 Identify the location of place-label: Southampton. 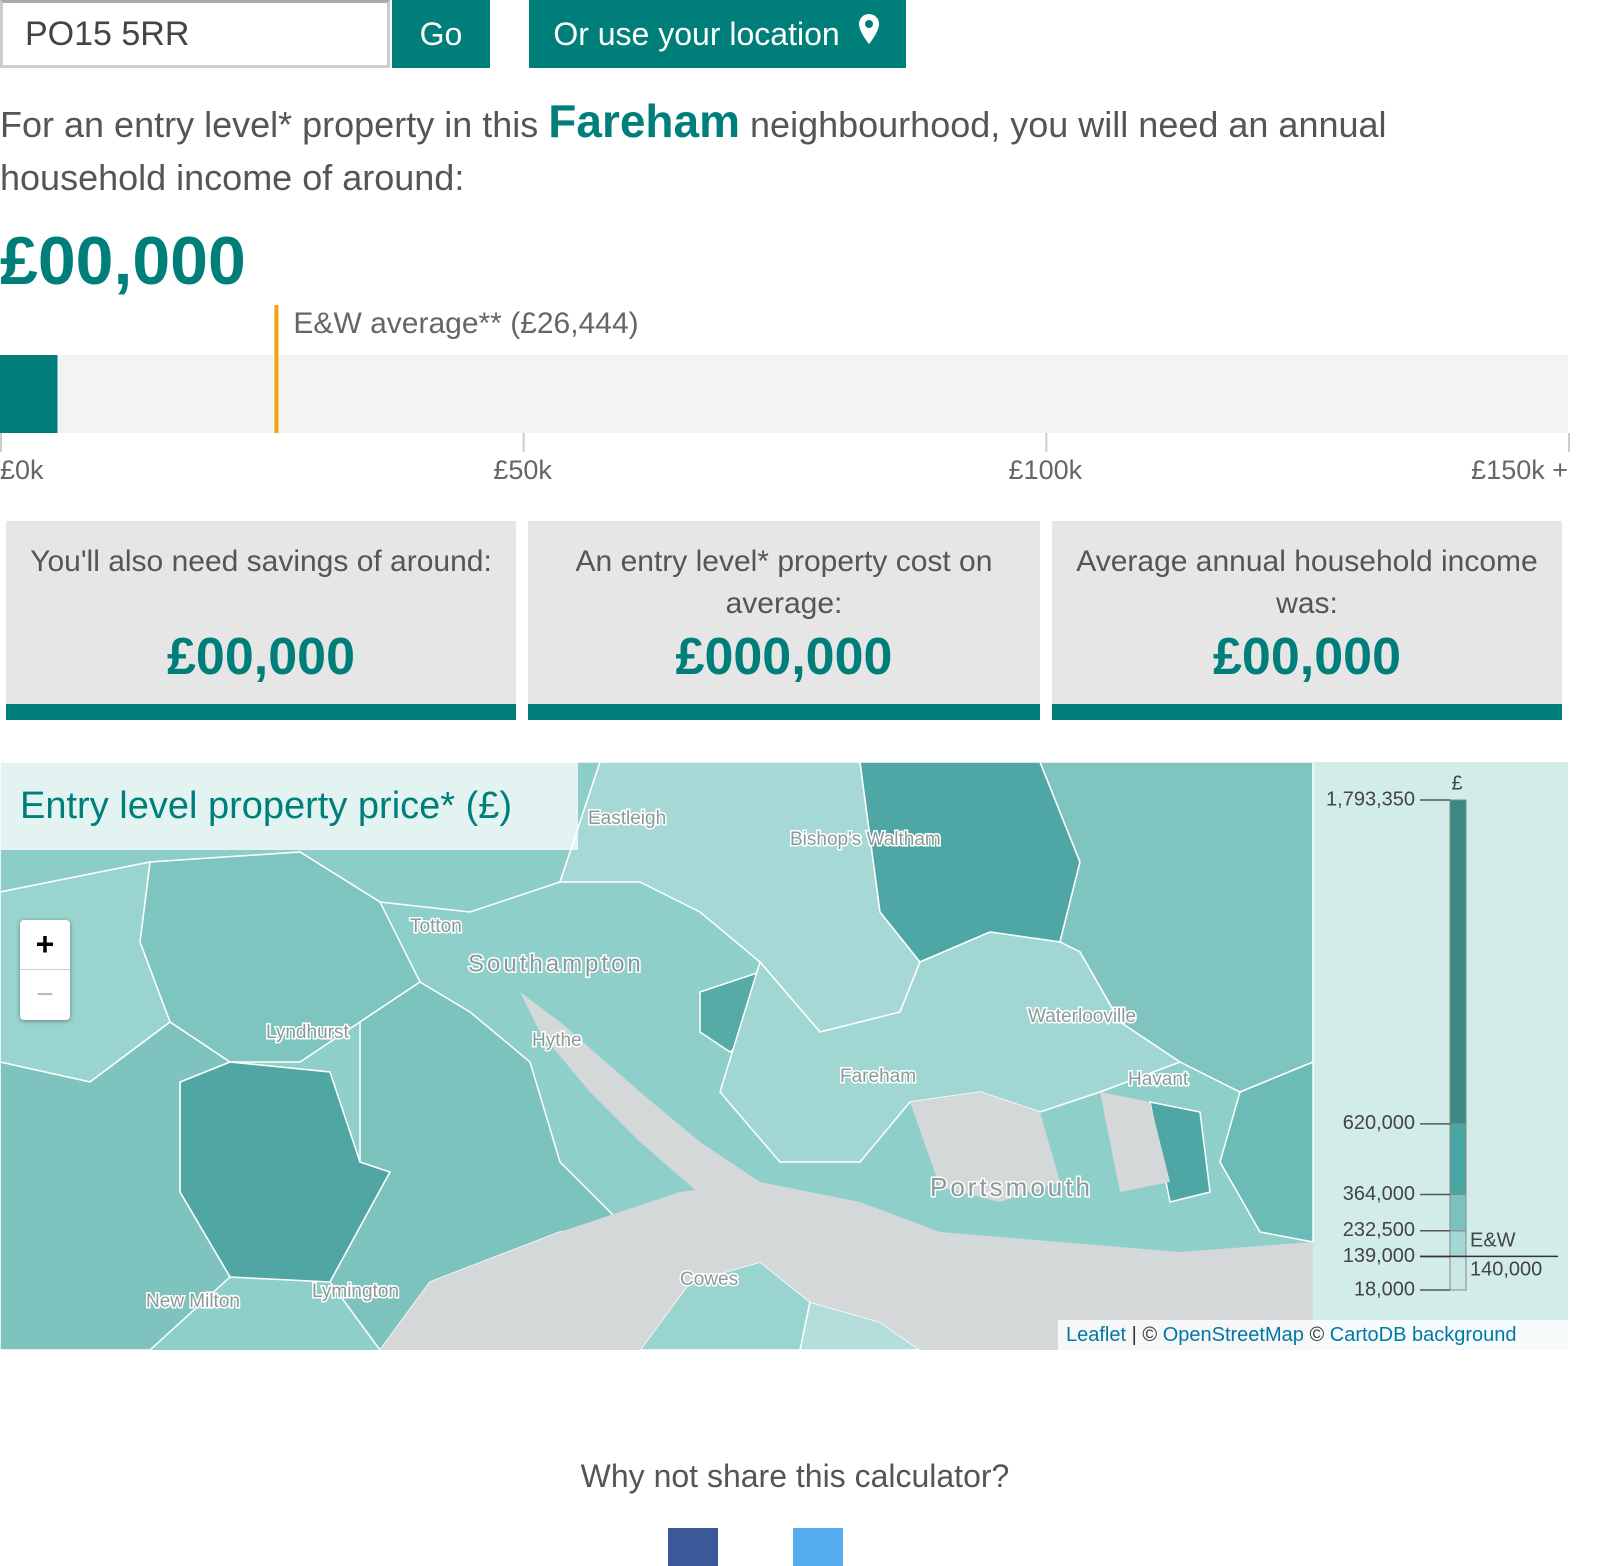
(556, 963).